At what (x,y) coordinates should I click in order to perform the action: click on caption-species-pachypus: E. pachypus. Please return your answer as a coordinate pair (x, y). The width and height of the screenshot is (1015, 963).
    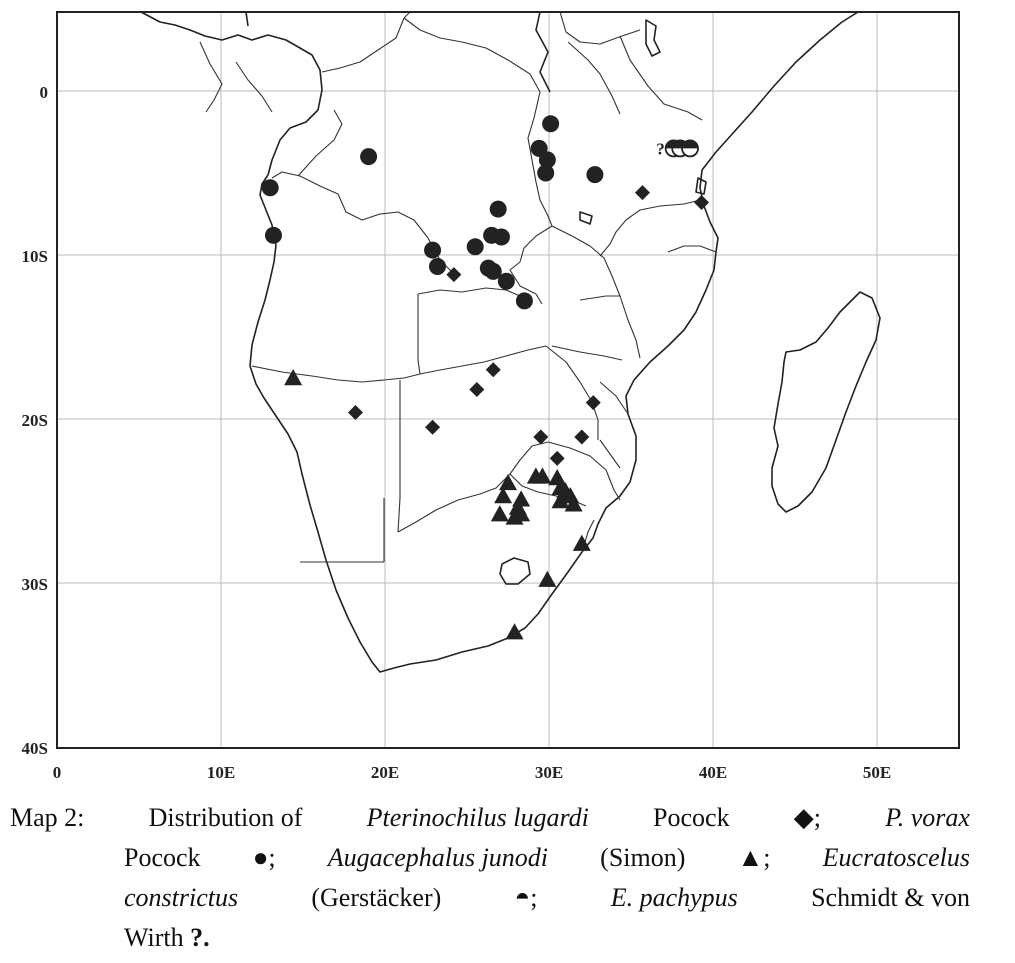
    Looking at the image, I should click on (674, 897).